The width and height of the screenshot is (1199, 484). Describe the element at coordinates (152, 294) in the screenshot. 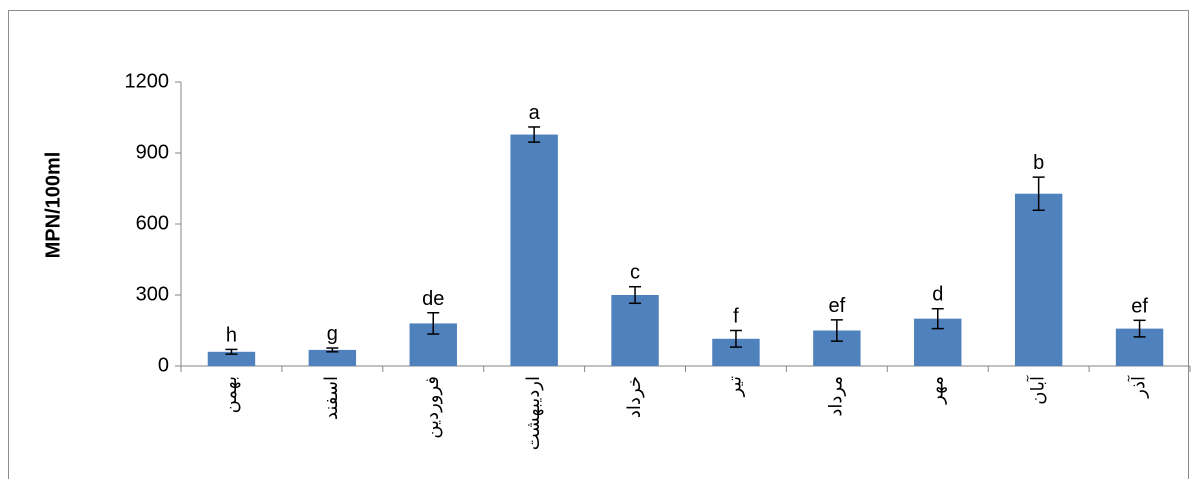

I see `y-tick-label: 300` at that location.